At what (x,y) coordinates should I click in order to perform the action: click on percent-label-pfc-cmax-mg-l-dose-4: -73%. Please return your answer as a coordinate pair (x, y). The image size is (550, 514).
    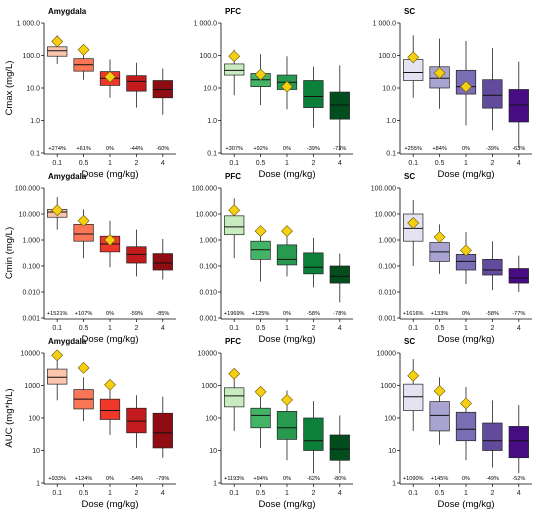
    Looking at the image, I should click on (339, 149).